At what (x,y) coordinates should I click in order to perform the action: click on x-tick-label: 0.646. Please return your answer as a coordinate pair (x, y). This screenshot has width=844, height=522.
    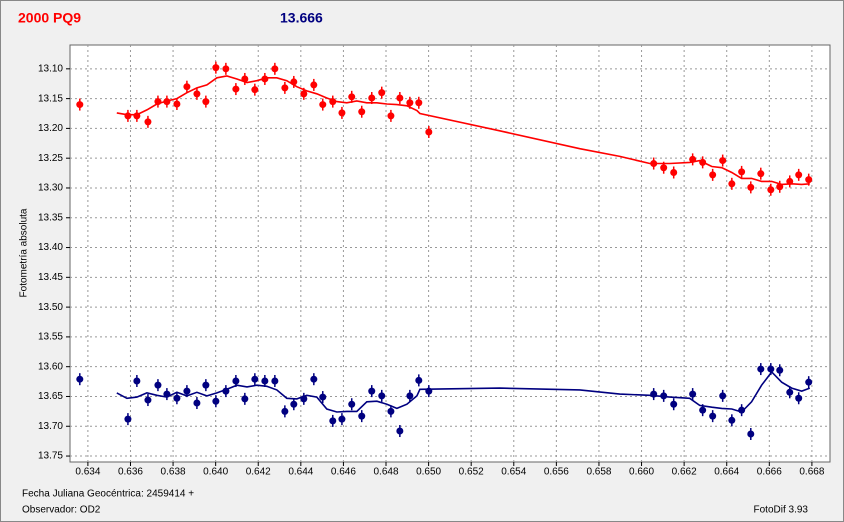
    Looking at the image, I should click on (343, 472).